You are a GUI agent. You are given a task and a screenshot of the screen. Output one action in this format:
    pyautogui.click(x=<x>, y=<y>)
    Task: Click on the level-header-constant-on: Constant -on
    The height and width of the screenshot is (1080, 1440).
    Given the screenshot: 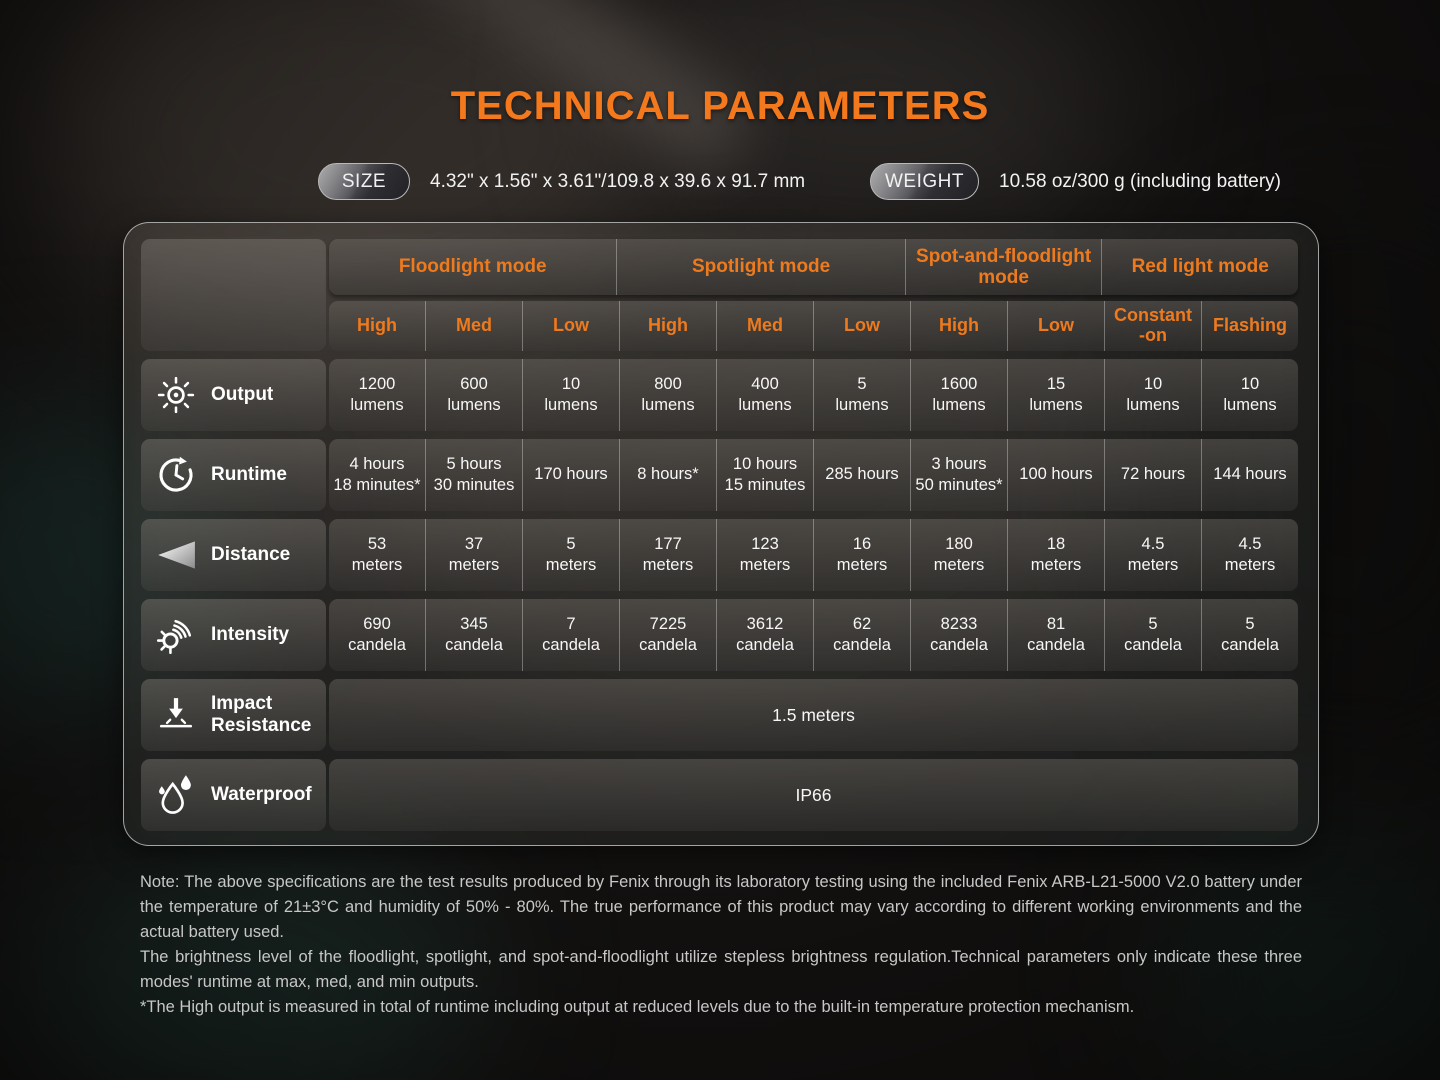 What is the action you would take?
    pyautogui.click(x=1152, y=326)
    